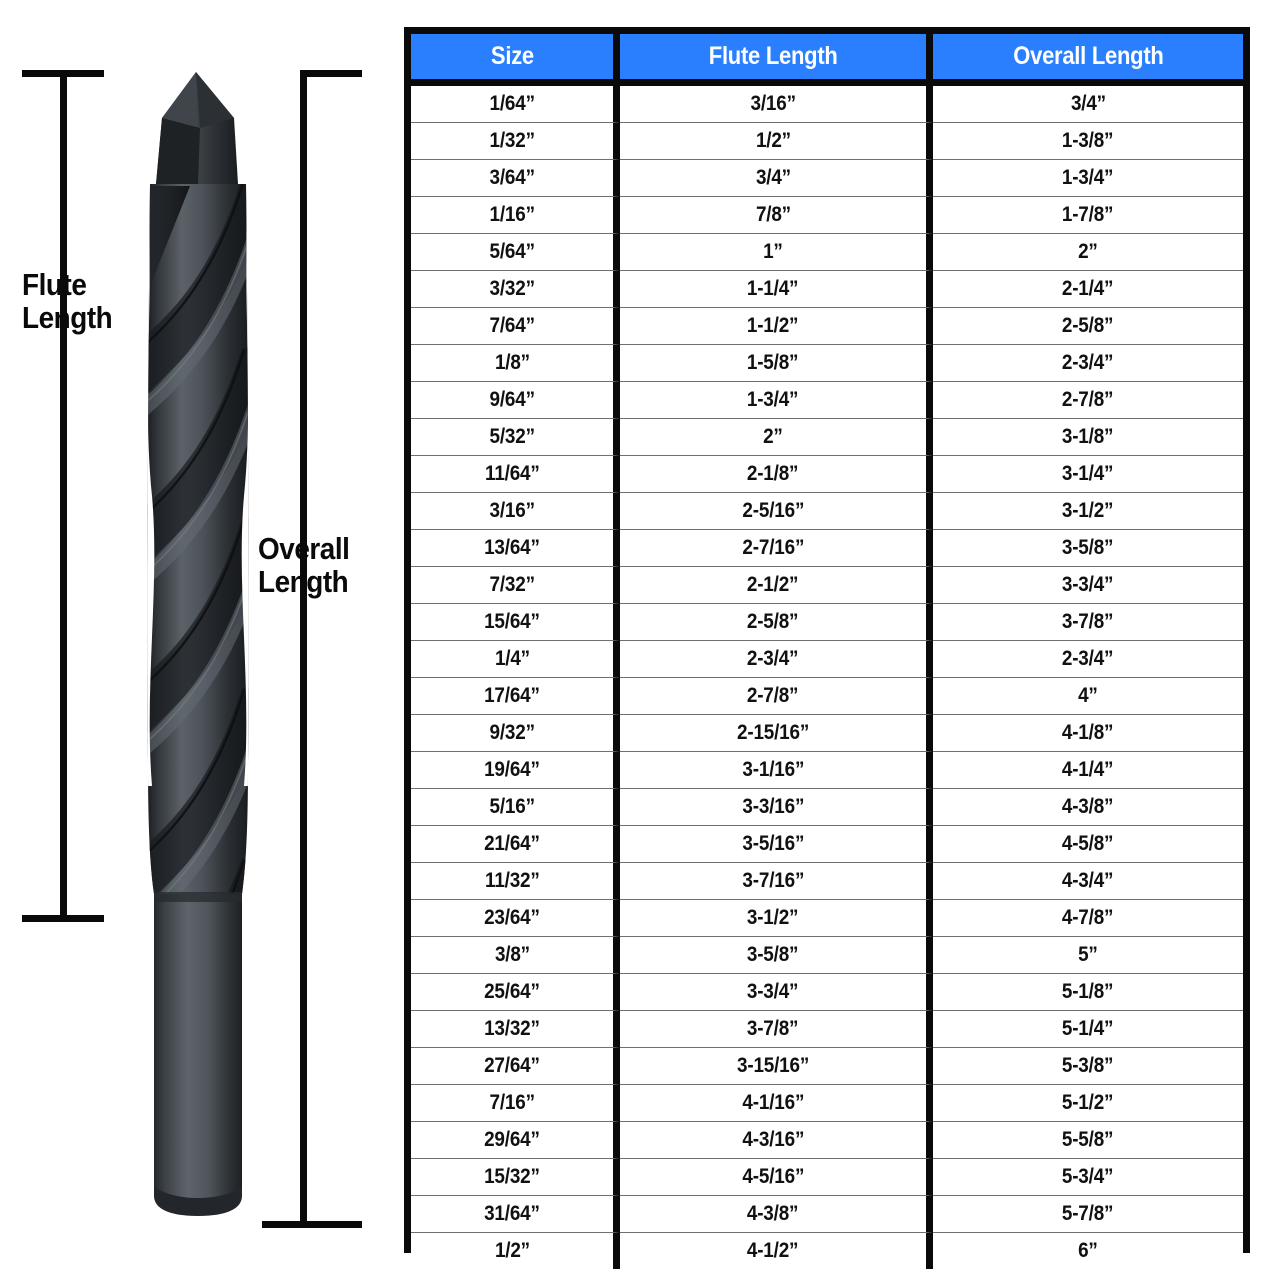 This screenshot has height=1280, width=1280. I want to click on cell-overall-length: 4-1/4”, so click(1088, 770).